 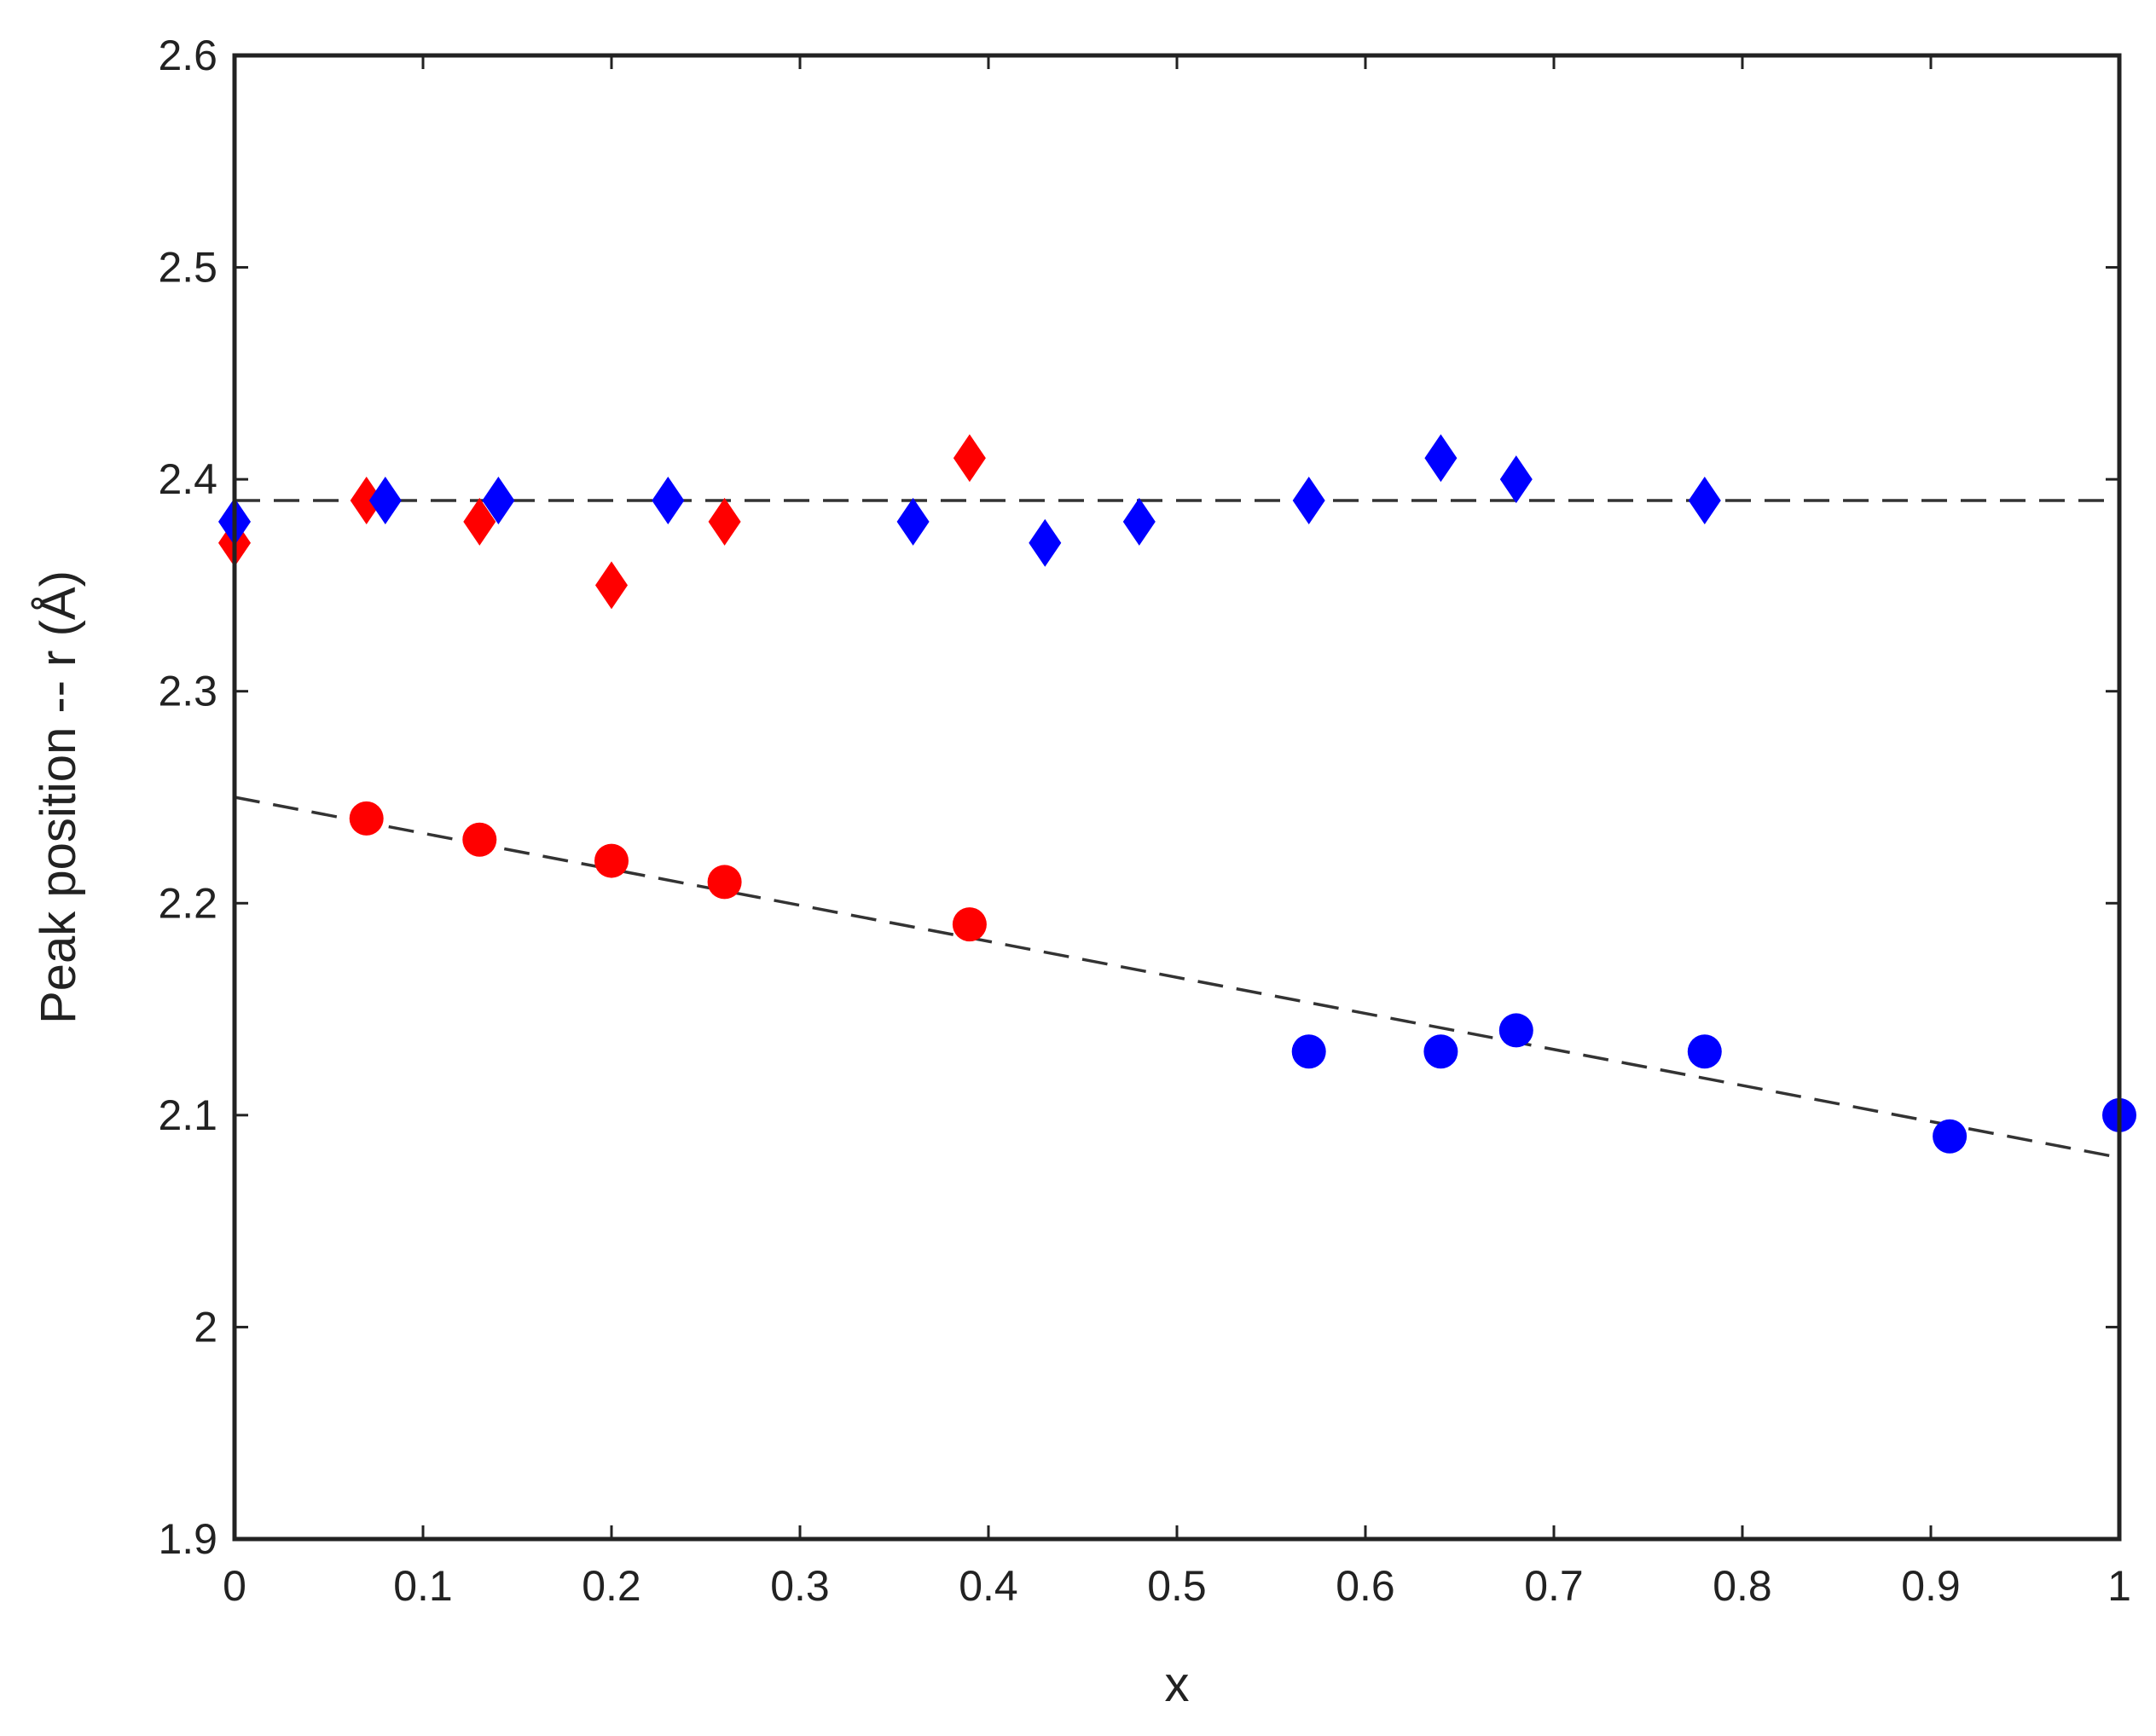 I want to click on y-tick-label: 2.1, so click(x=187, y=1115).